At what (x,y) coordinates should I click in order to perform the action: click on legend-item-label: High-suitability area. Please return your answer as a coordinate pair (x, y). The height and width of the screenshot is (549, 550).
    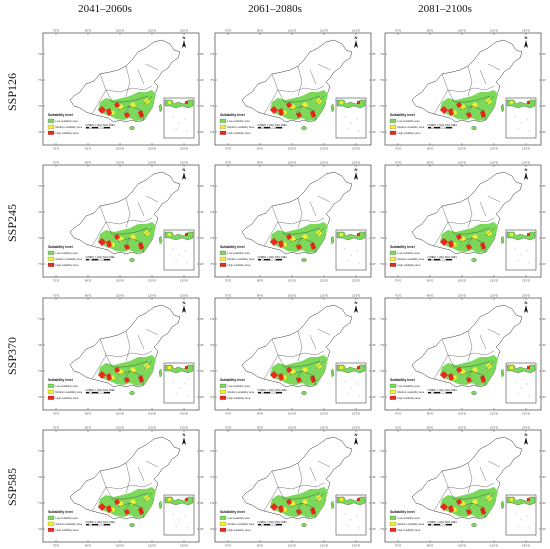
    Looking at the image, I should click on (67, 530).